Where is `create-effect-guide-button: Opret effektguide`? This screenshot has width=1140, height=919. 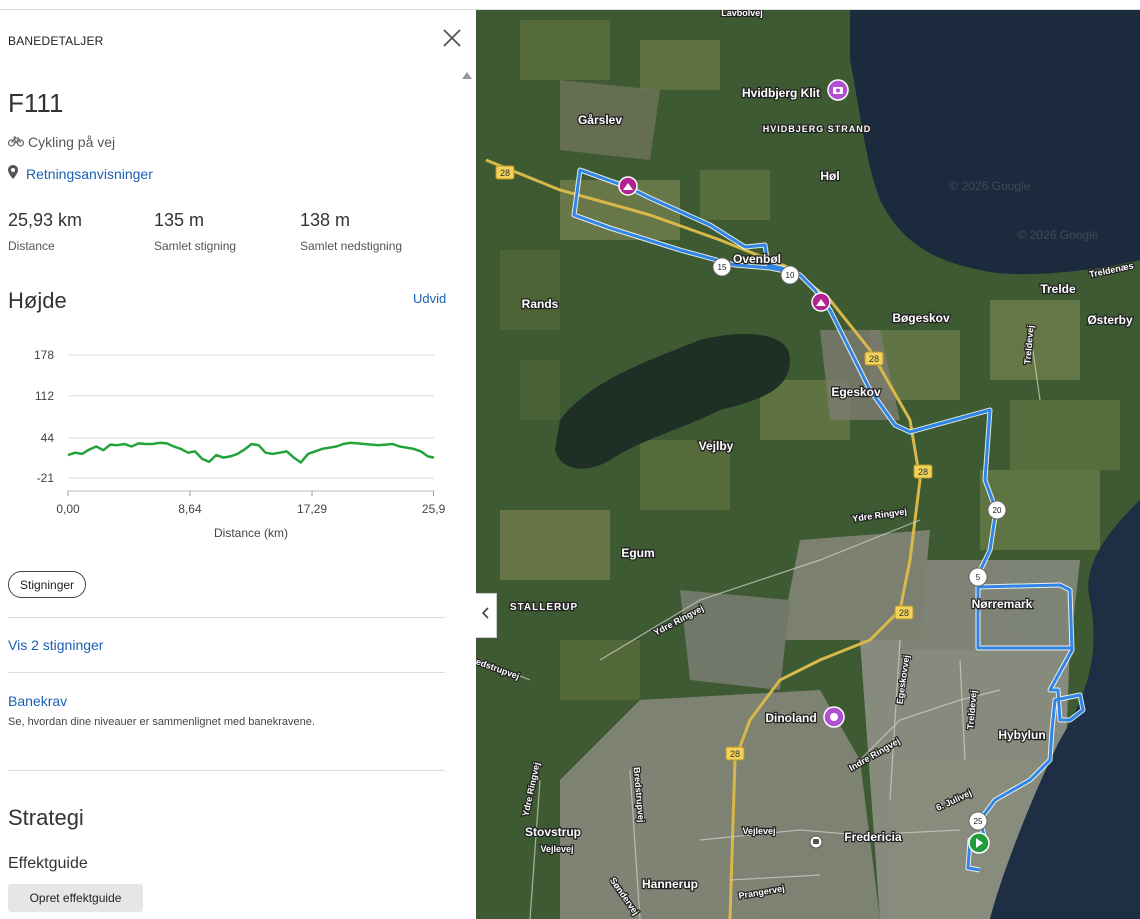
create-effect-guide-button: Opret effektguide is located at coordinates (75, 898).